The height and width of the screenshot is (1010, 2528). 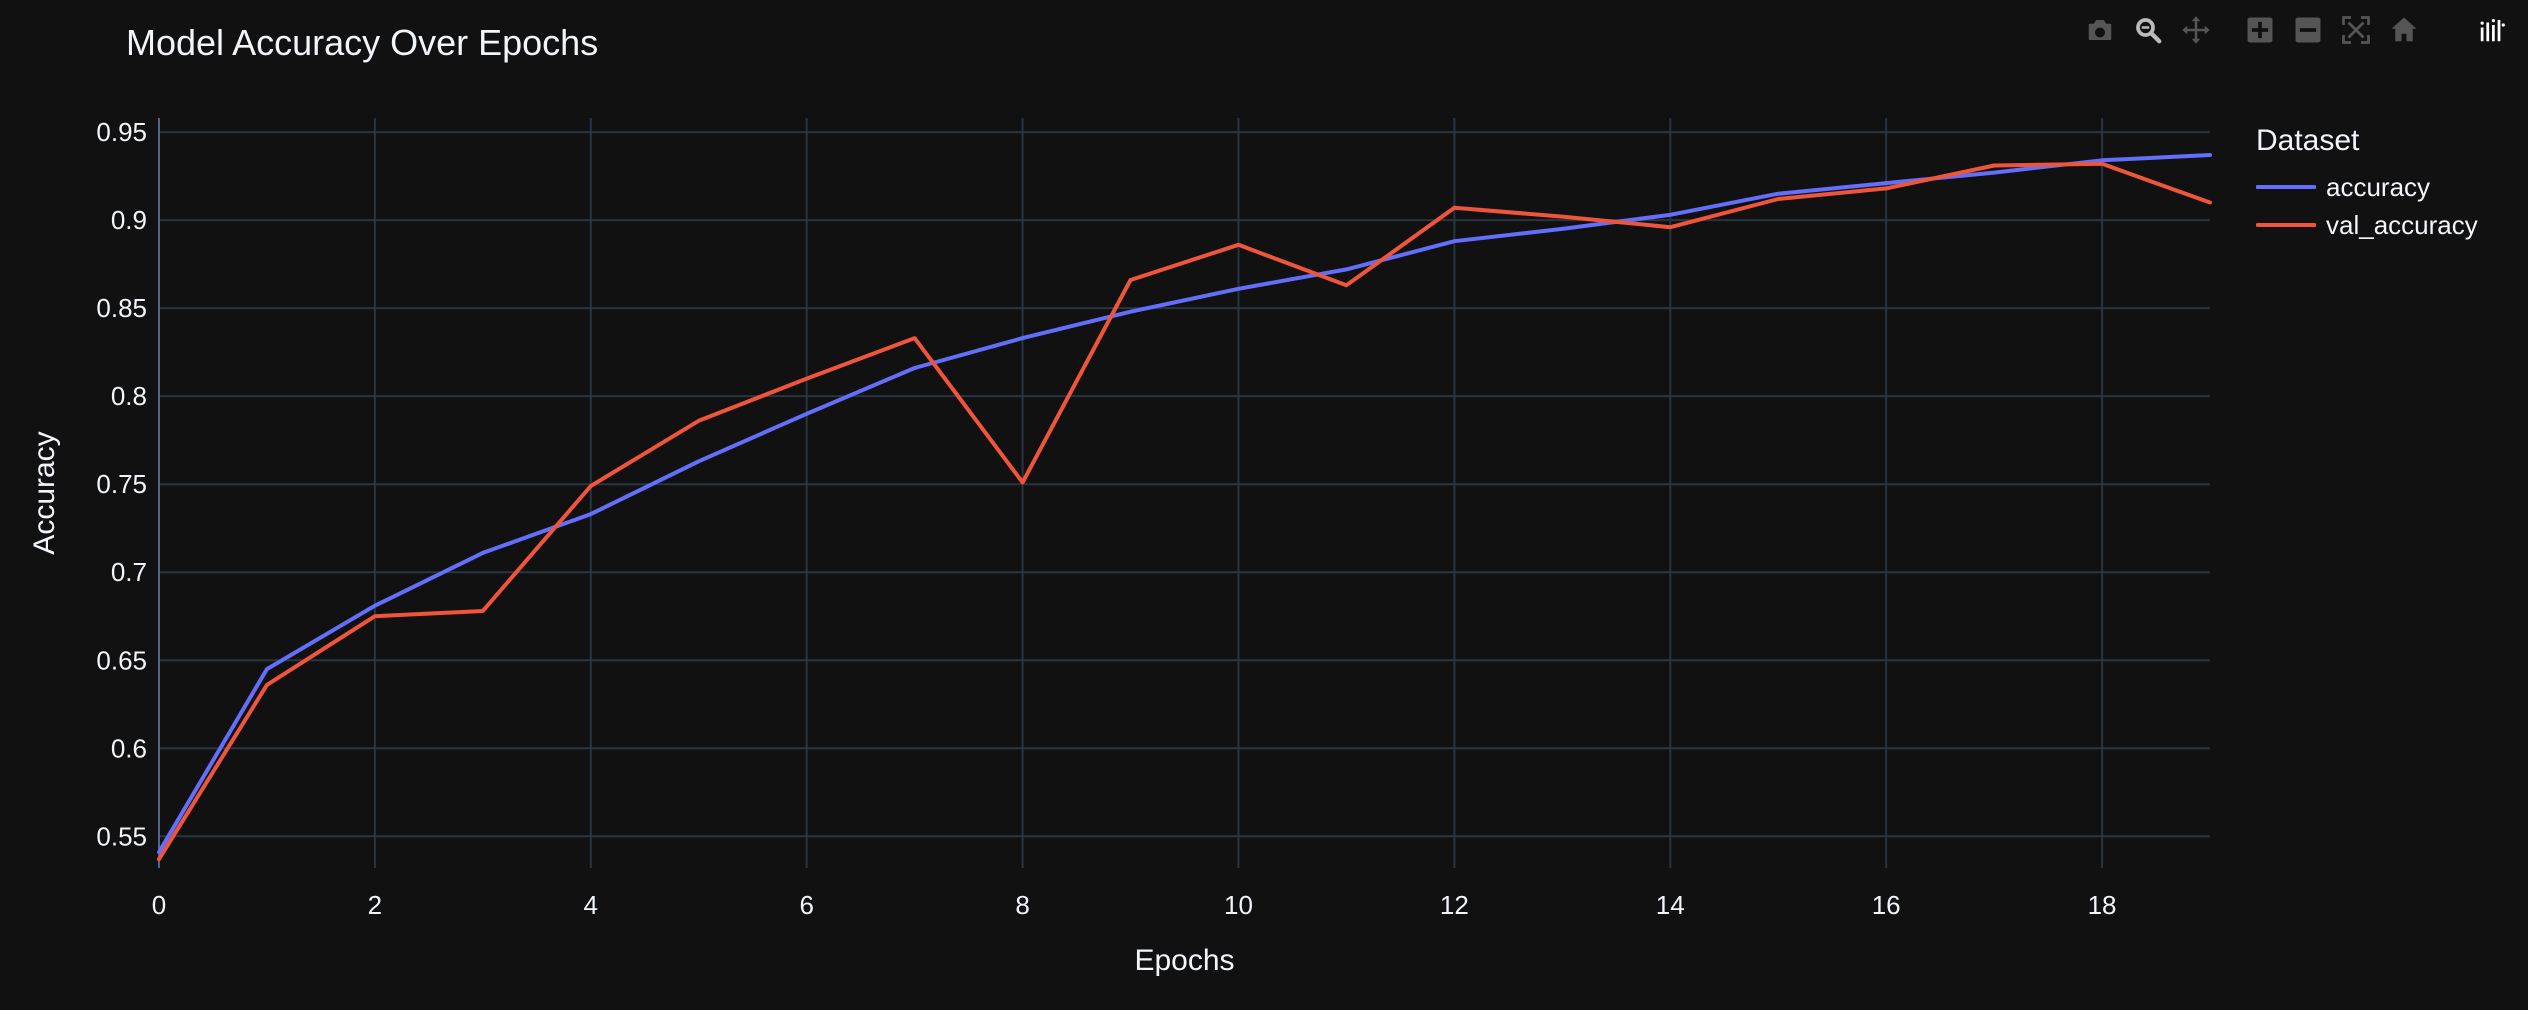 What do you see at coordinates (2260, 30) in the screenshot?
I see `zoom-in-icon` at bounding box center [2260, 30].